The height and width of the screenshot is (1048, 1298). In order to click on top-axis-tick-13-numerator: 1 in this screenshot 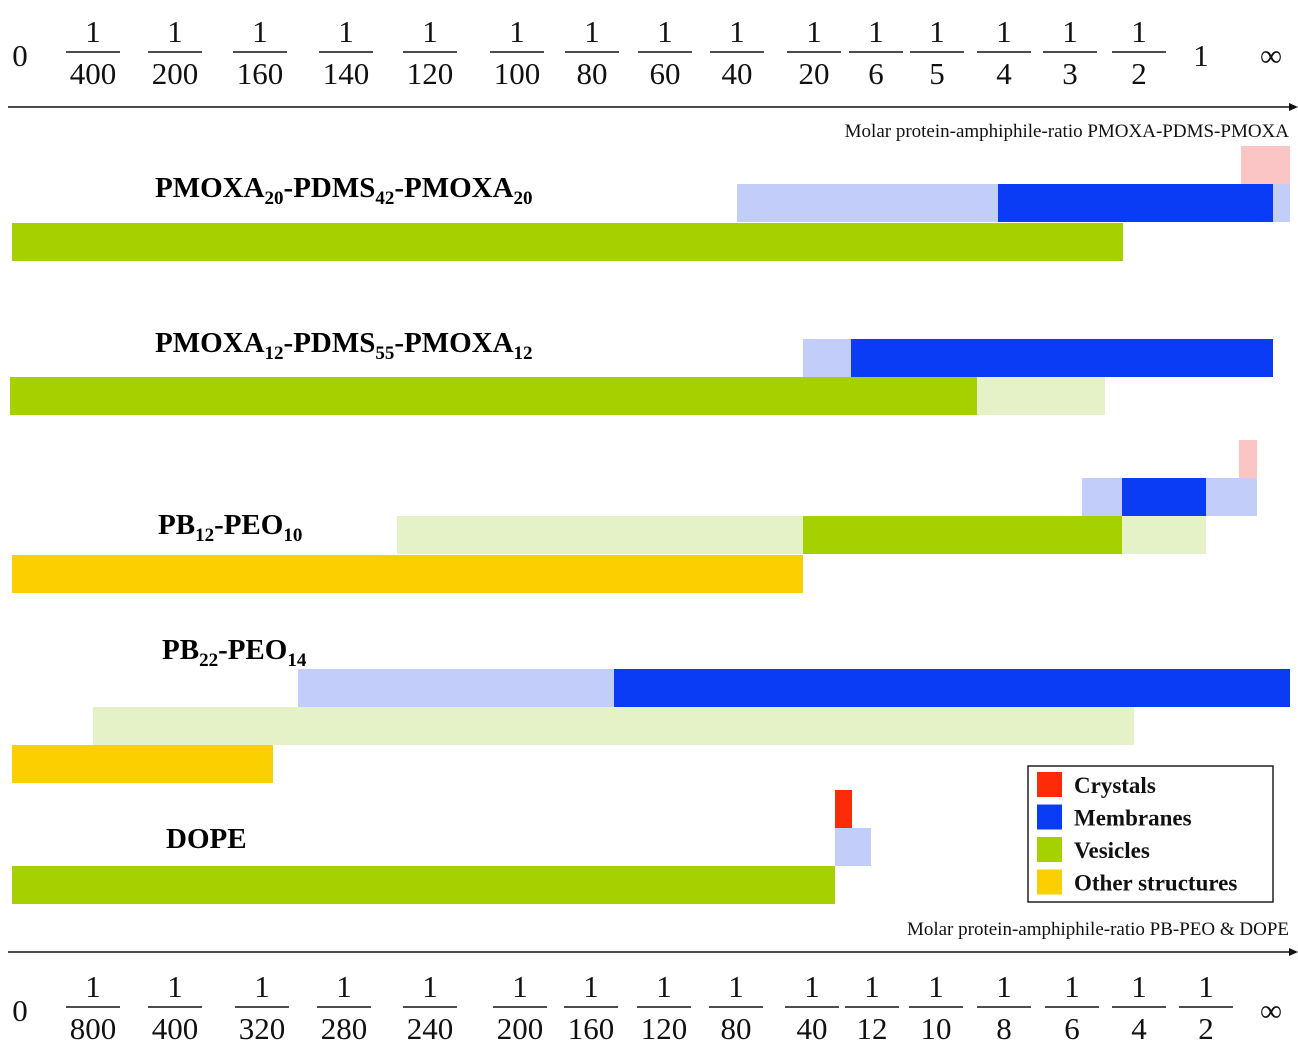, I will do `click(1004, 31)`.